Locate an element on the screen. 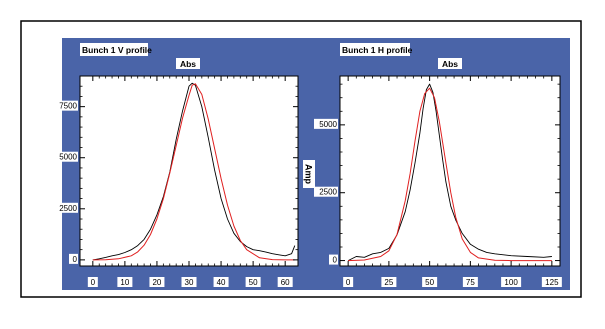 The width and height of the screenshot is (605, 329). x-tick-label: 10 is located at coordinates (124, 282).